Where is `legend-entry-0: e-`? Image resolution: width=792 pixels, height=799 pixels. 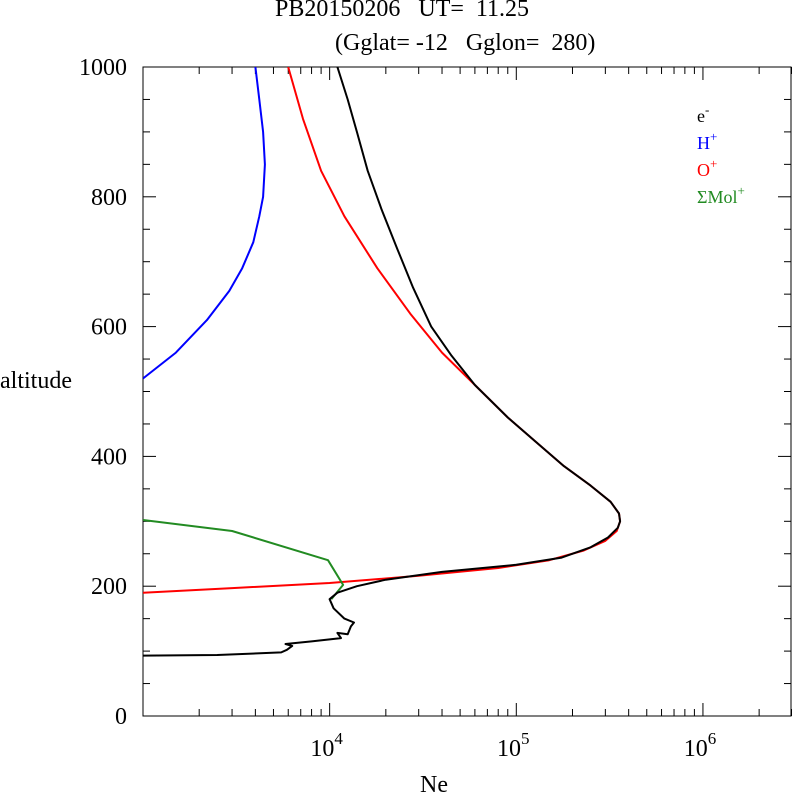
legend-entry-0: e- is located at coordinates (703, 114).